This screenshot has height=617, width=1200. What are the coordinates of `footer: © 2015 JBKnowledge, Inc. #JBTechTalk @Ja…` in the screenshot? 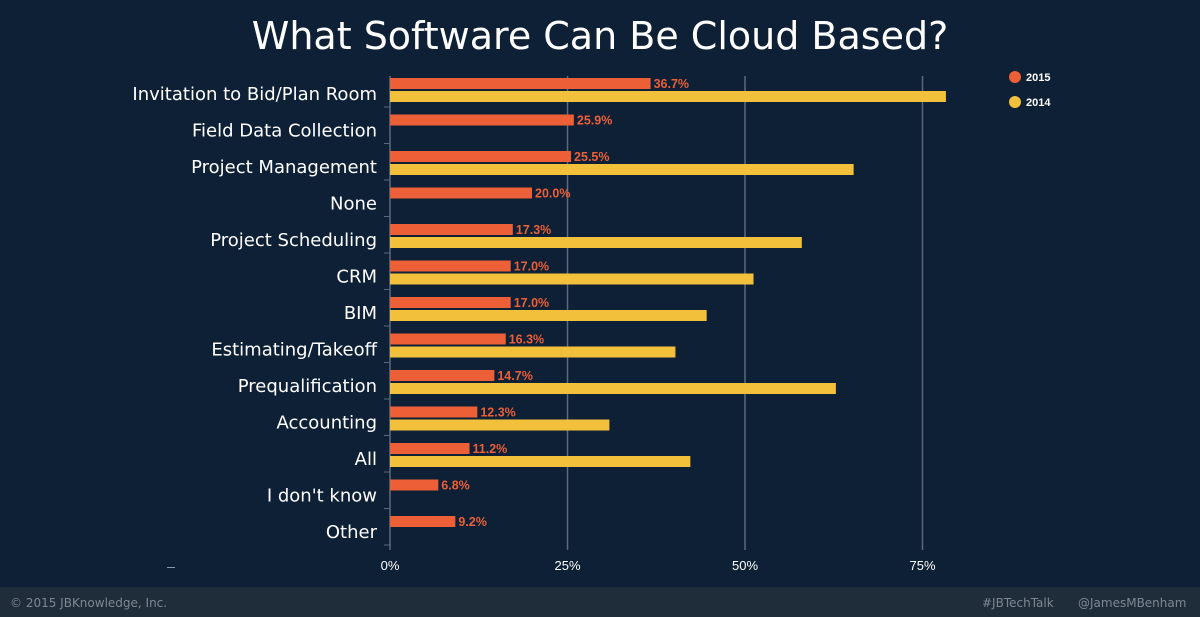 It's located at (600, 602).